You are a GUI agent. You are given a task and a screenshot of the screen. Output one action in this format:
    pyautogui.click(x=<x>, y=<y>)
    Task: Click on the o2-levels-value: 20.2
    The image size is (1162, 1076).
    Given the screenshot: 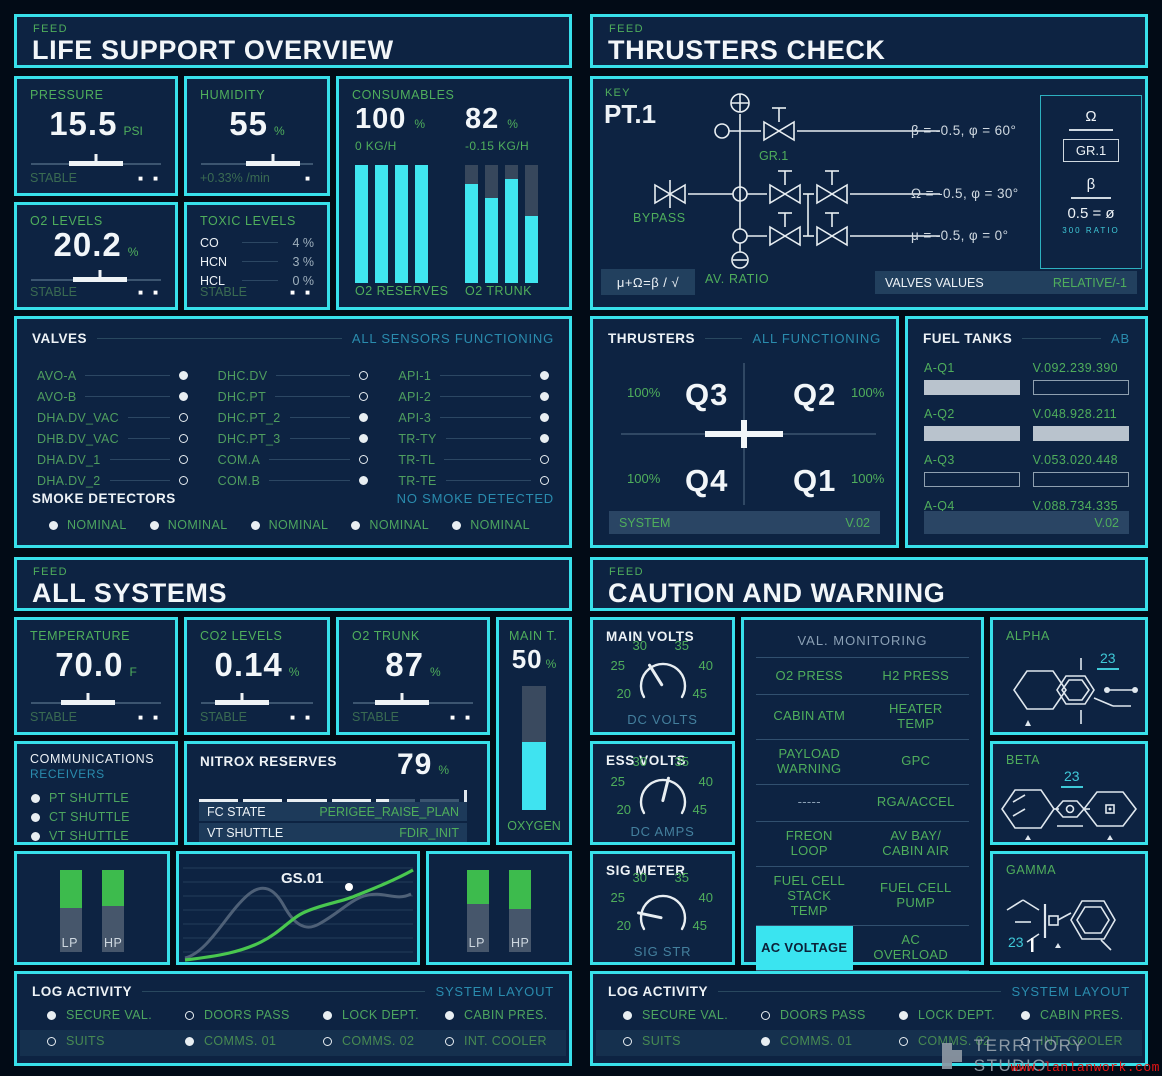 What is the action you would take?
    pyautogui.click(x=87, y=244)
    